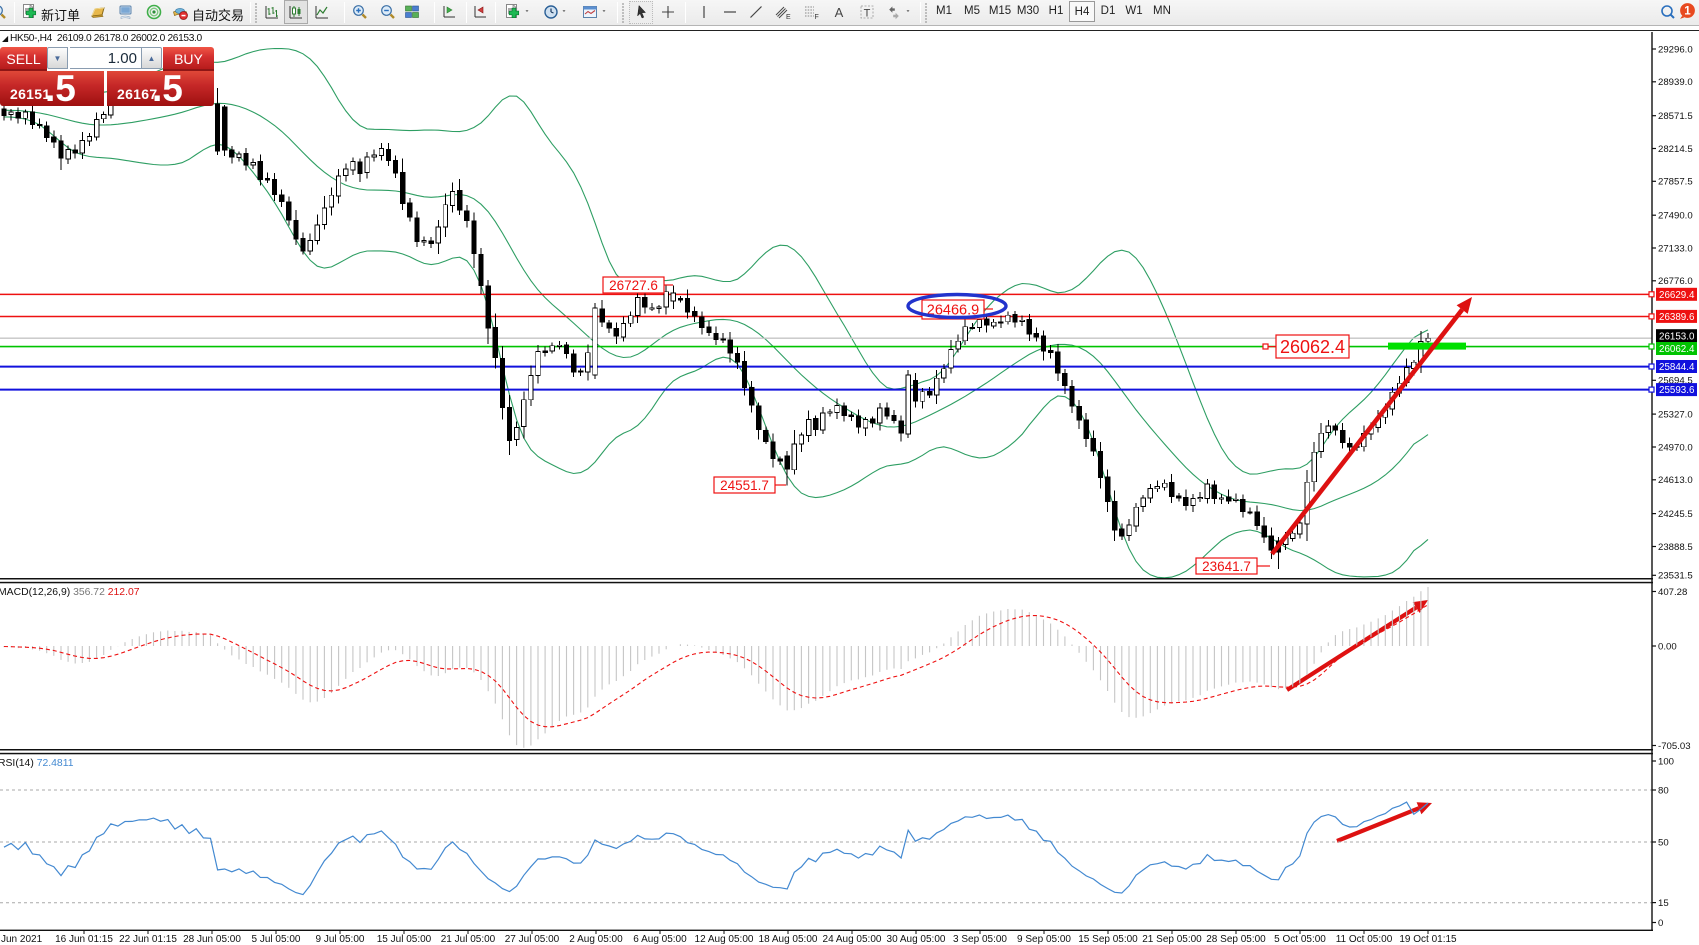 Image resolution: width=1699 pixels, height=945 pixels. I want to click on svg-text: 24 Aug 05:00, so click(852, 939).